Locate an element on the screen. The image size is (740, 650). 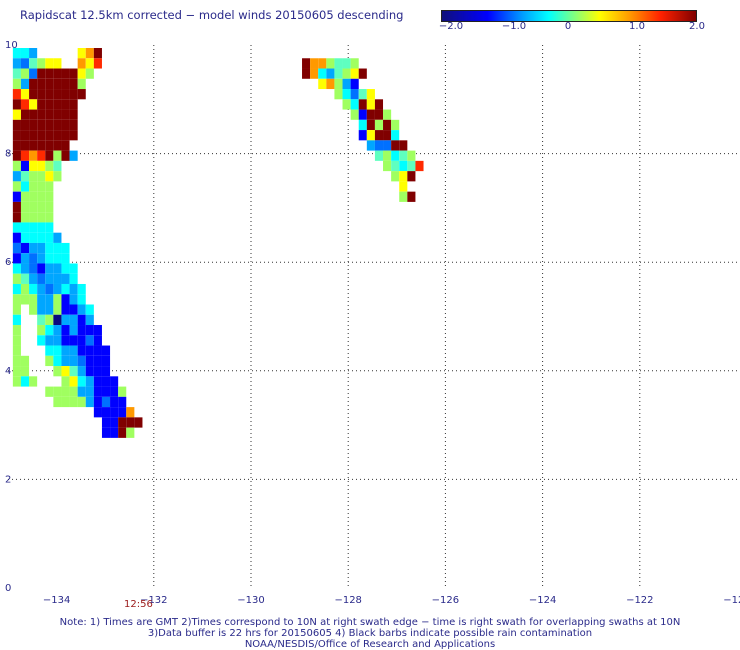
lon-tick-label: −128 is located at coordinates (347, 600).